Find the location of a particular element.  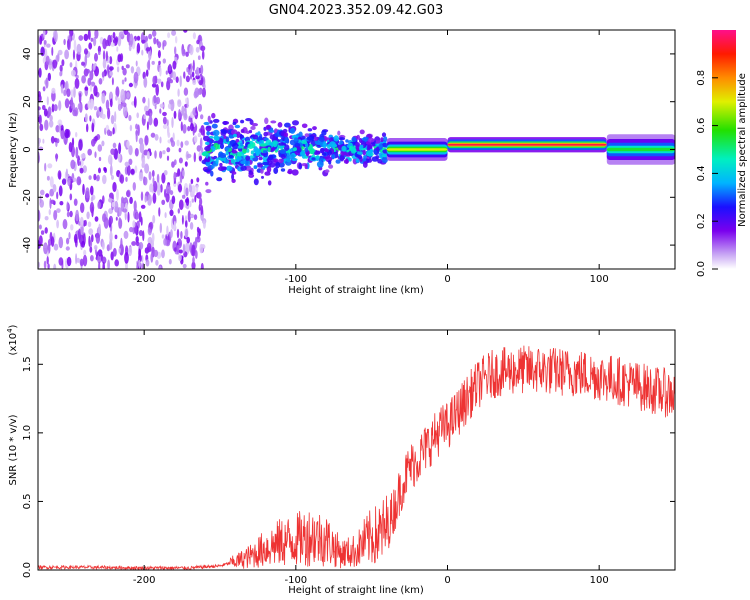

colorbar-gradient is located at coordinates (724, 149).